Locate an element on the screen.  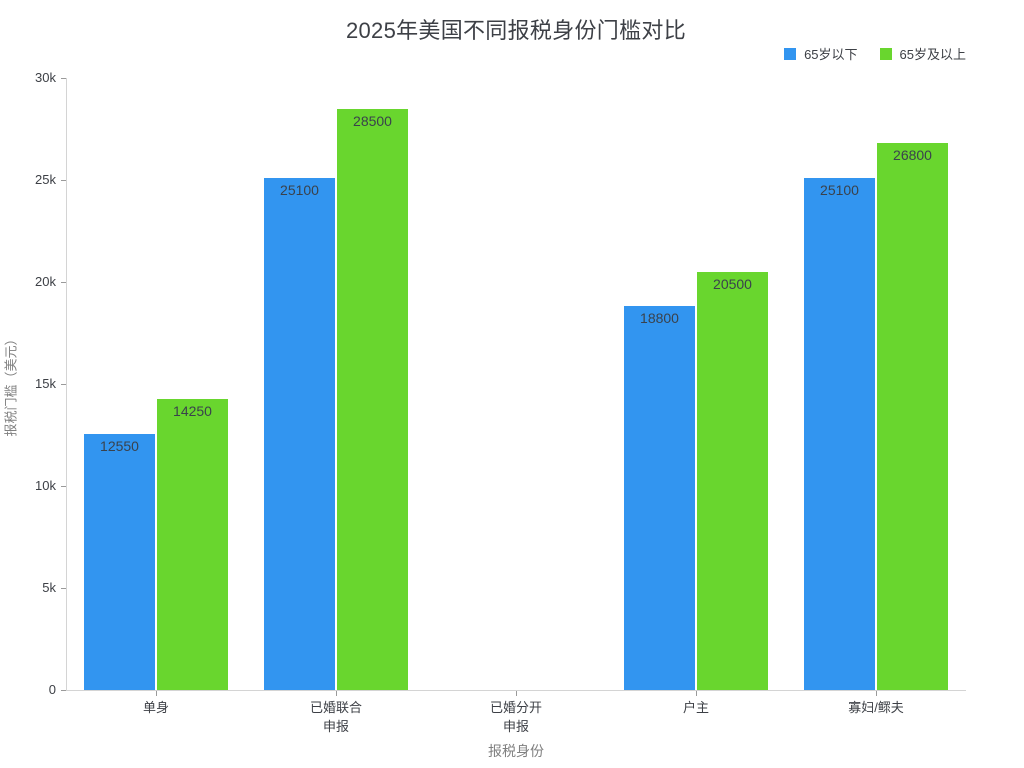
x-category-label: 已婚联合 申报 is located at coordinates (335, 717).